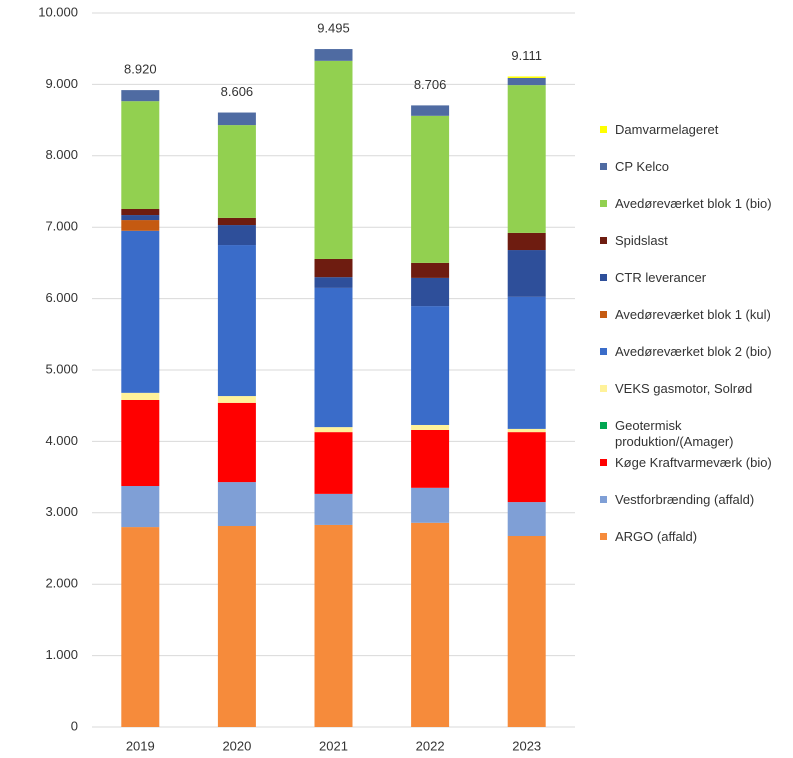 The width and height of the screenshot is (793, 758). What do you see at coordinates (58, 11) in the screenshot?
I see `y-tick-label: 10.000` at bounding box center [58, 11].